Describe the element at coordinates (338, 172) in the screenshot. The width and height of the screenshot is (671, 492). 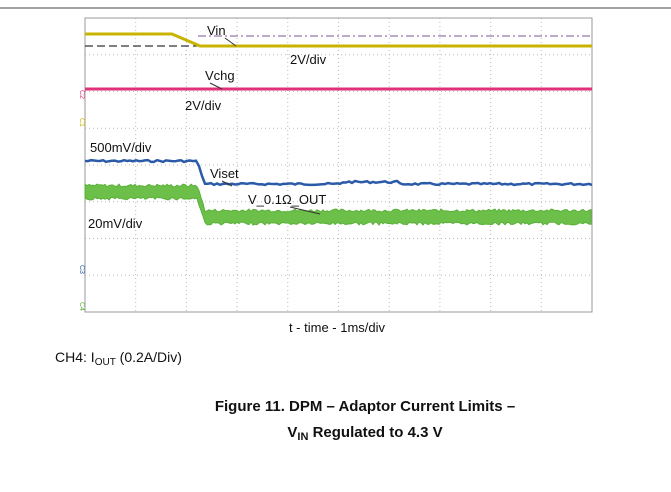
I see `viset-trace` at that location.